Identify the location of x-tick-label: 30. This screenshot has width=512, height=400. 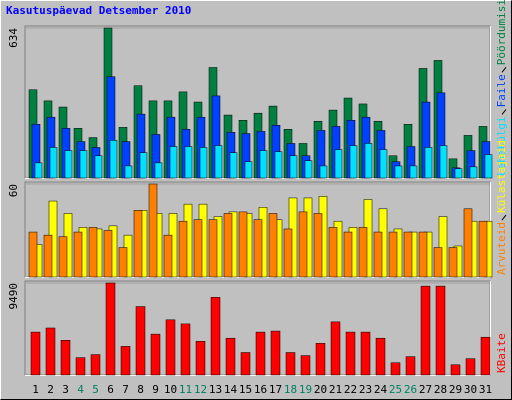
(470, 389).